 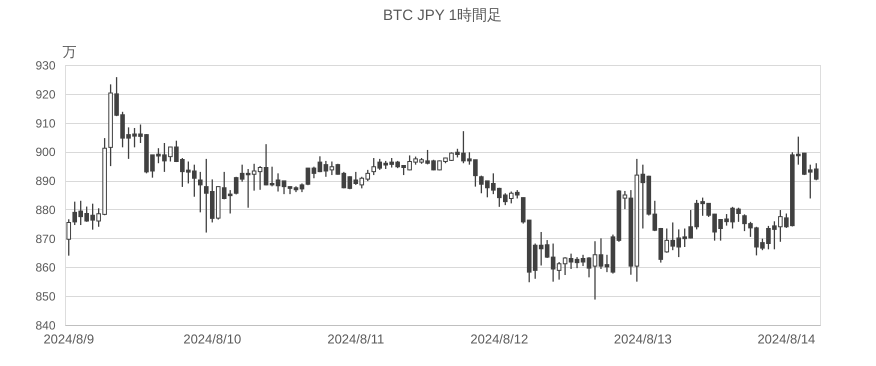 I want to click on x-tick-label: 2024/8/13, so click(x=643, y=339).